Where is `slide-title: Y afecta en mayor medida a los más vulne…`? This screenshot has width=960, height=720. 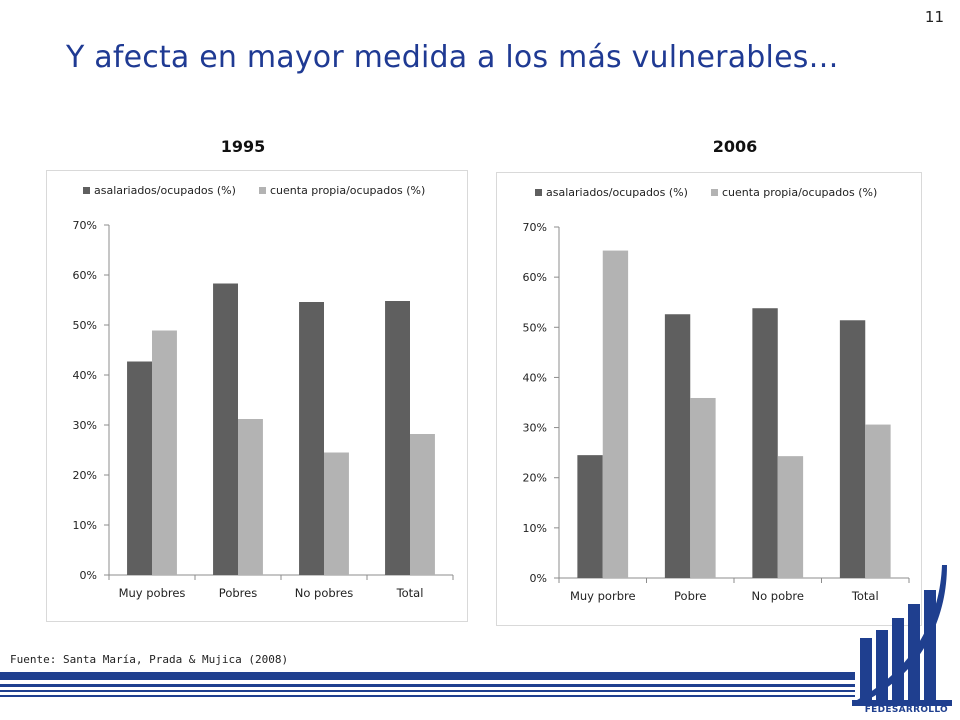 slide-title: Y afecta en mayor medida a los más vulne… is located at coordinates (452, 57).